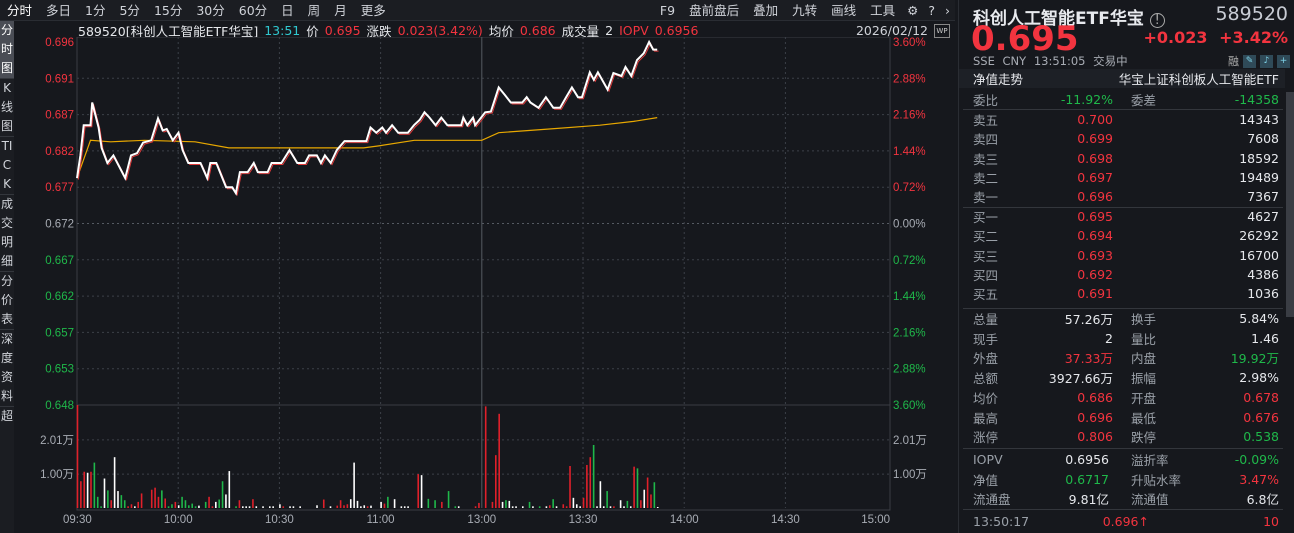 This screenshot has height=533, width=1294. What do you see at coordinates (342, 30) in the screenshot?
I see `price-value: 0.695` at bounding box center [342, 30].